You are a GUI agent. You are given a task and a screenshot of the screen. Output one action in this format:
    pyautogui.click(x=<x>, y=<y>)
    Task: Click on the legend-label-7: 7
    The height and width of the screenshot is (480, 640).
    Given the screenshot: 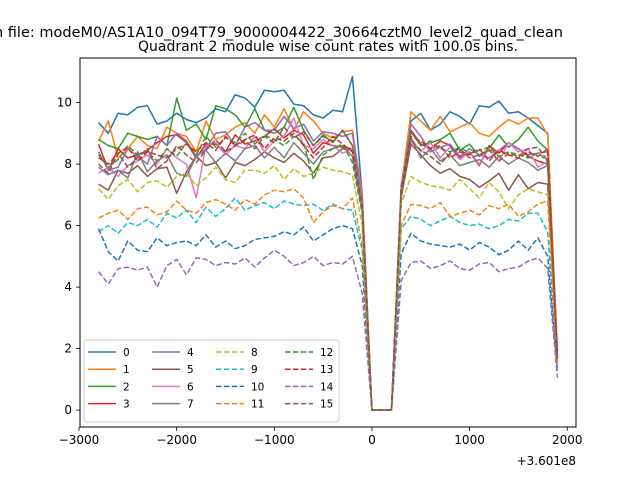 What is the action you would take?
    pyautogui.click(x=190, y=405)
    